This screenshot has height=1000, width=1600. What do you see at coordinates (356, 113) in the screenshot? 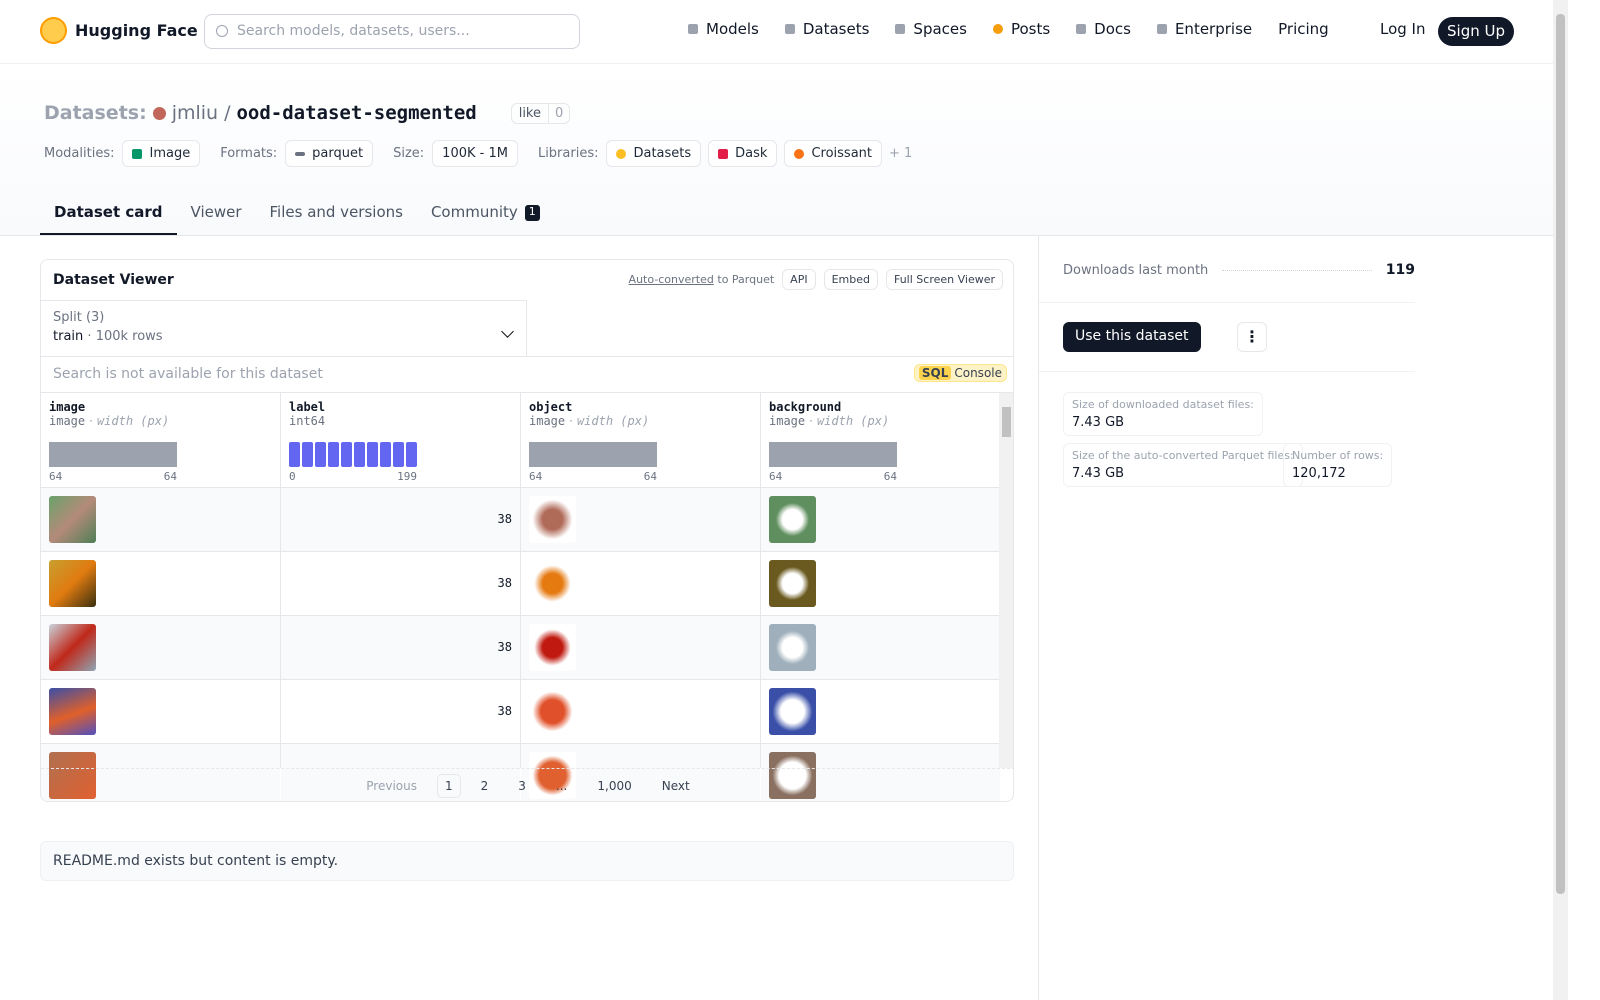
I see `repo-name: ood-dataset-segmented` at bounding box center [356, 113].